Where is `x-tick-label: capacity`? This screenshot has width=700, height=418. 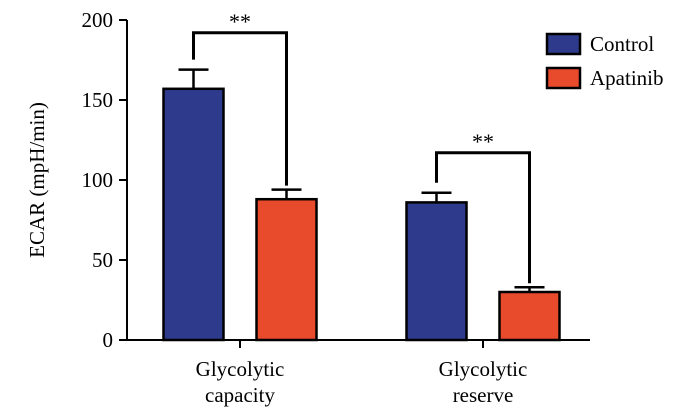
x-tick-label: capacity is located at coordinates (240, 395).